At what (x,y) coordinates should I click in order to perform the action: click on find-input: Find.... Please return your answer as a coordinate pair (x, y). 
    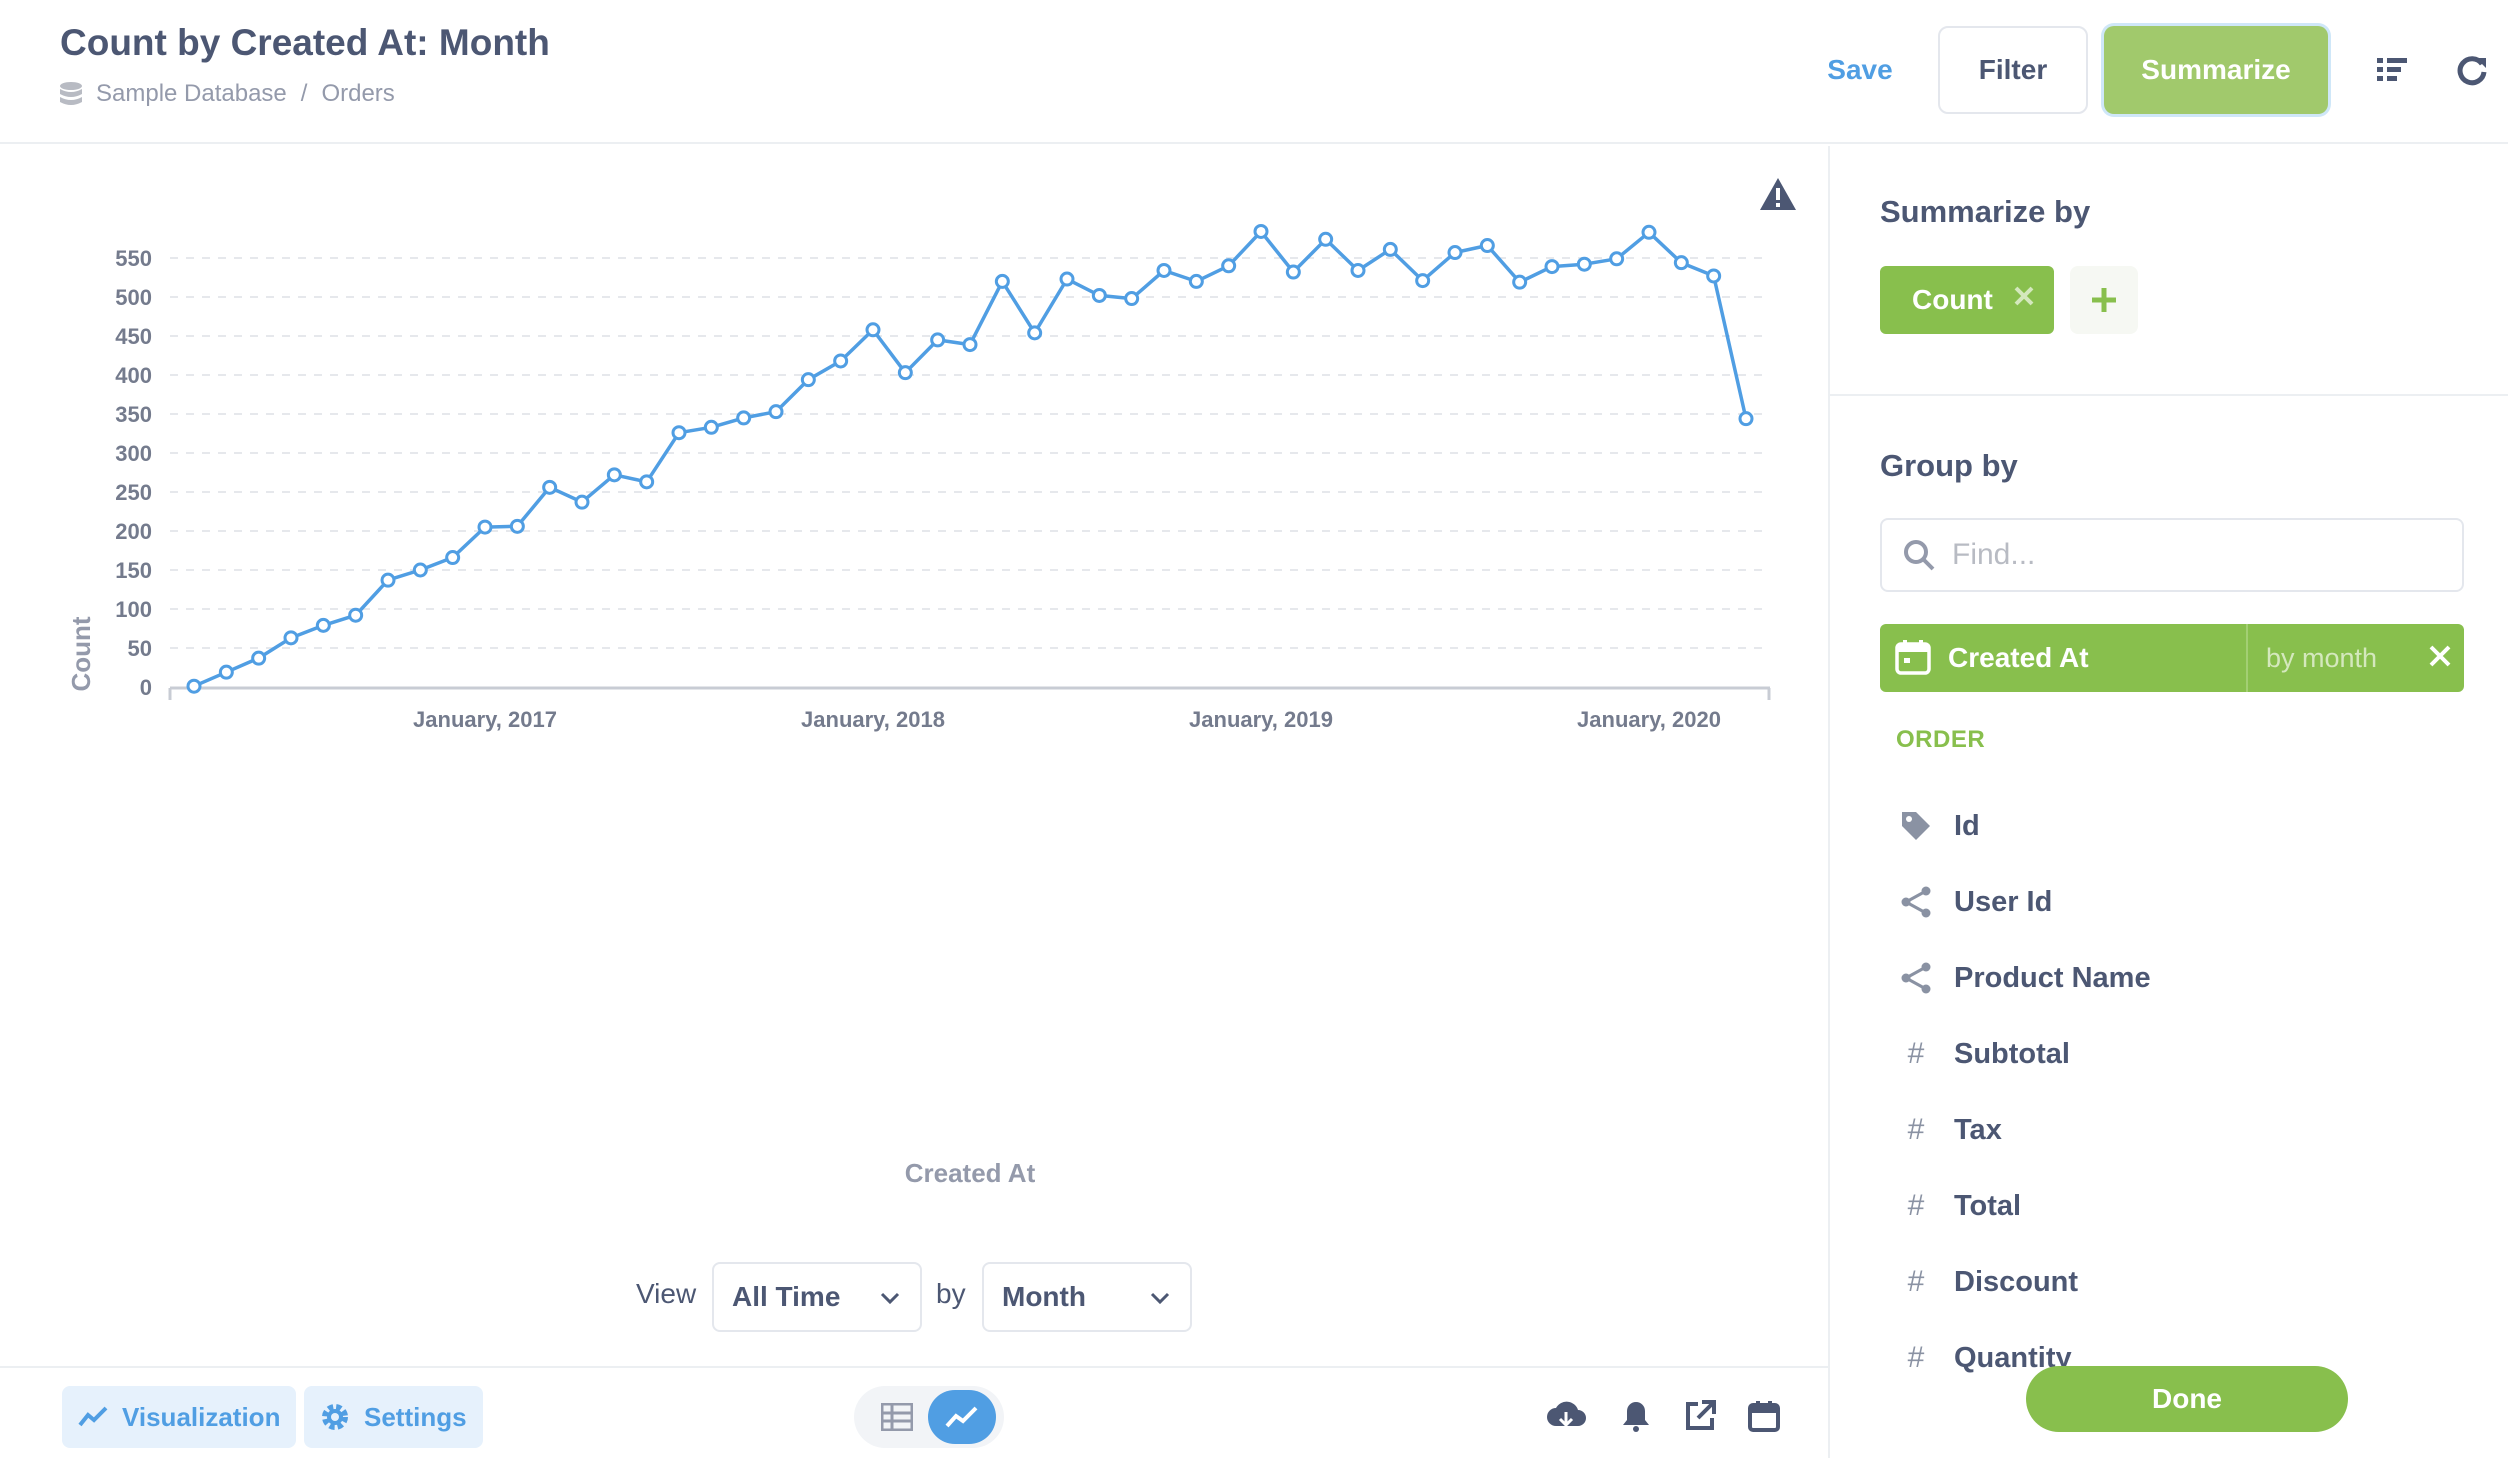
    Looking at the image, I should click on (2172, 555).